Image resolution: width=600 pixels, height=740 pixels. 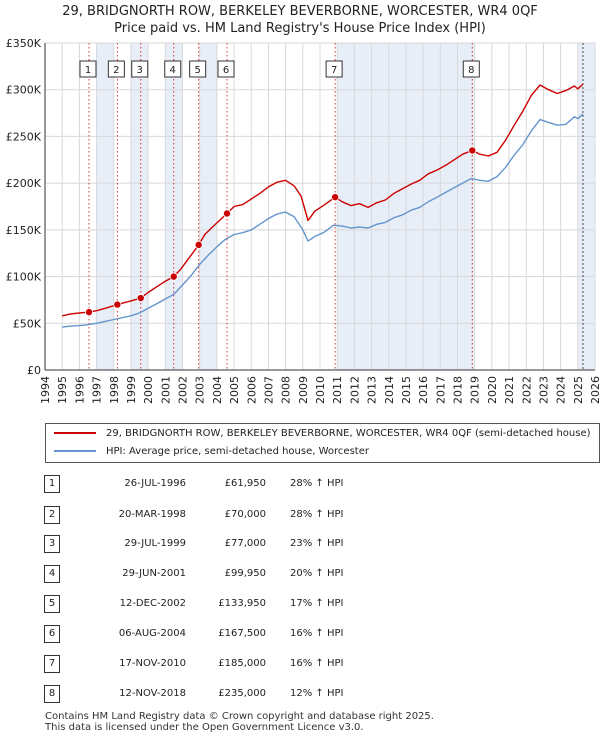 What do you see at coordinates (317, 693) in the screenshot?
I see `sale-hpi-change: 12% ↑ HPI` at bounding box center [317, 693].